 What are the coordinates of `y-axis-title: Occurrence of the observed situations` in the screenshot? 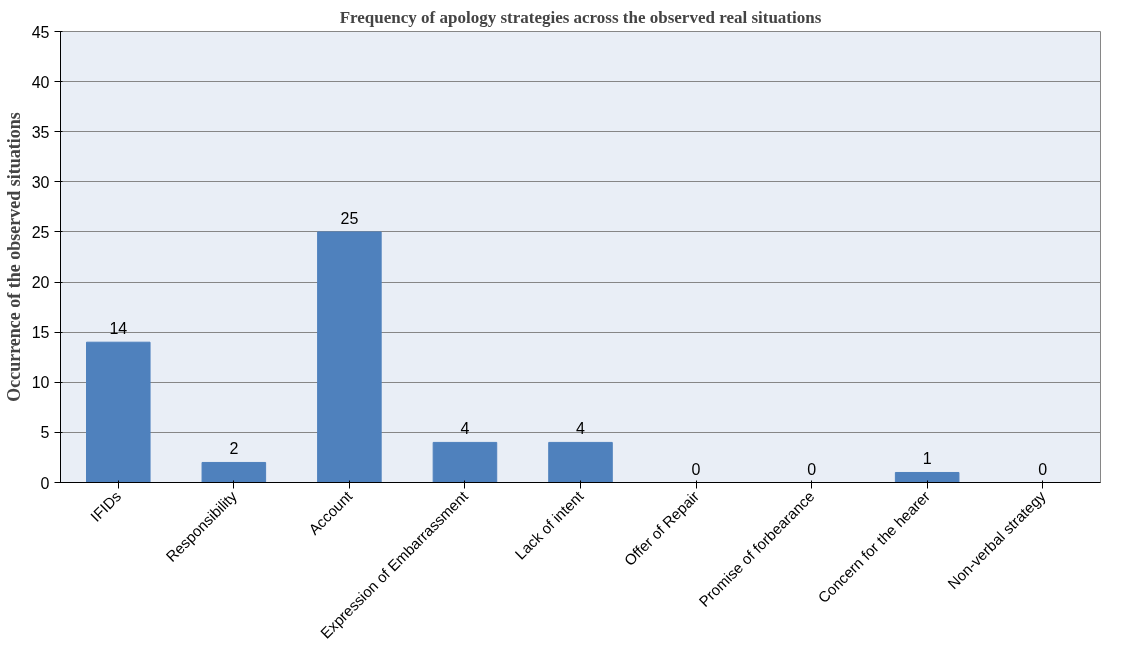 It's located at (13, 257).